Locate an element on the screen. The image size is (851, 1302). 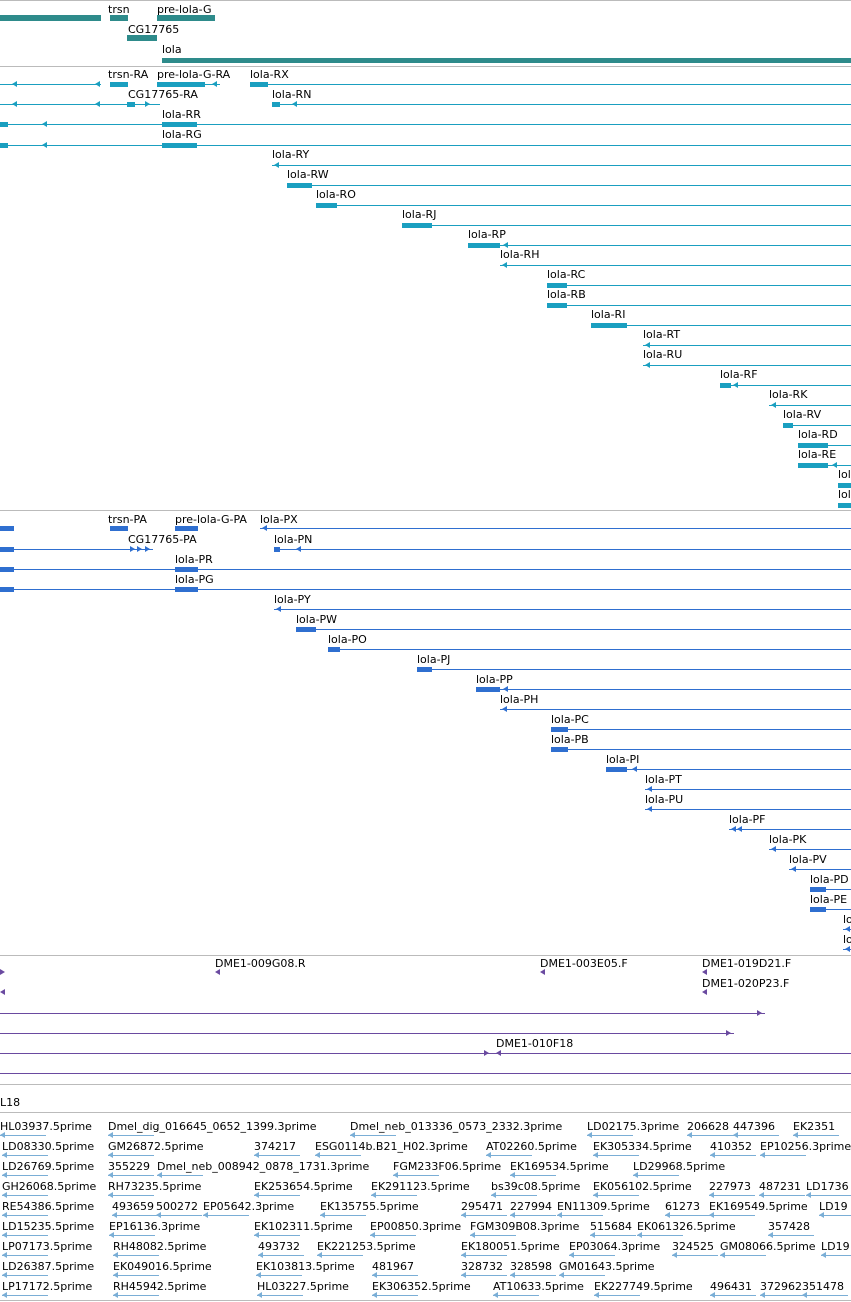
est-label: 328732 is located at coordinates (482, 1266).